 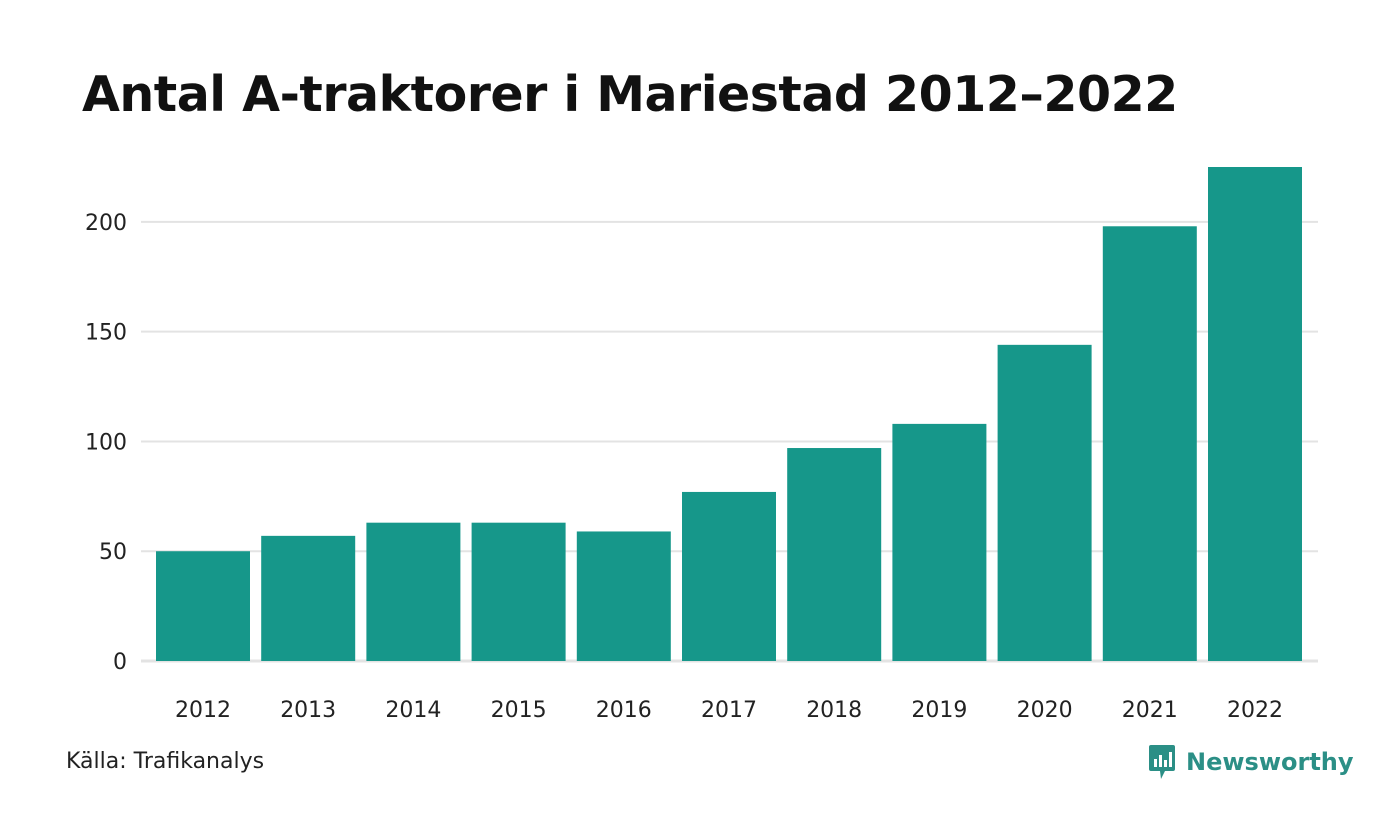 What do you see at coordinates (630, 94) in the screenshot?
I see `chart-title: Antal A-traktorer i Mariestad 2012–2022` at bounding box center [630, 94].